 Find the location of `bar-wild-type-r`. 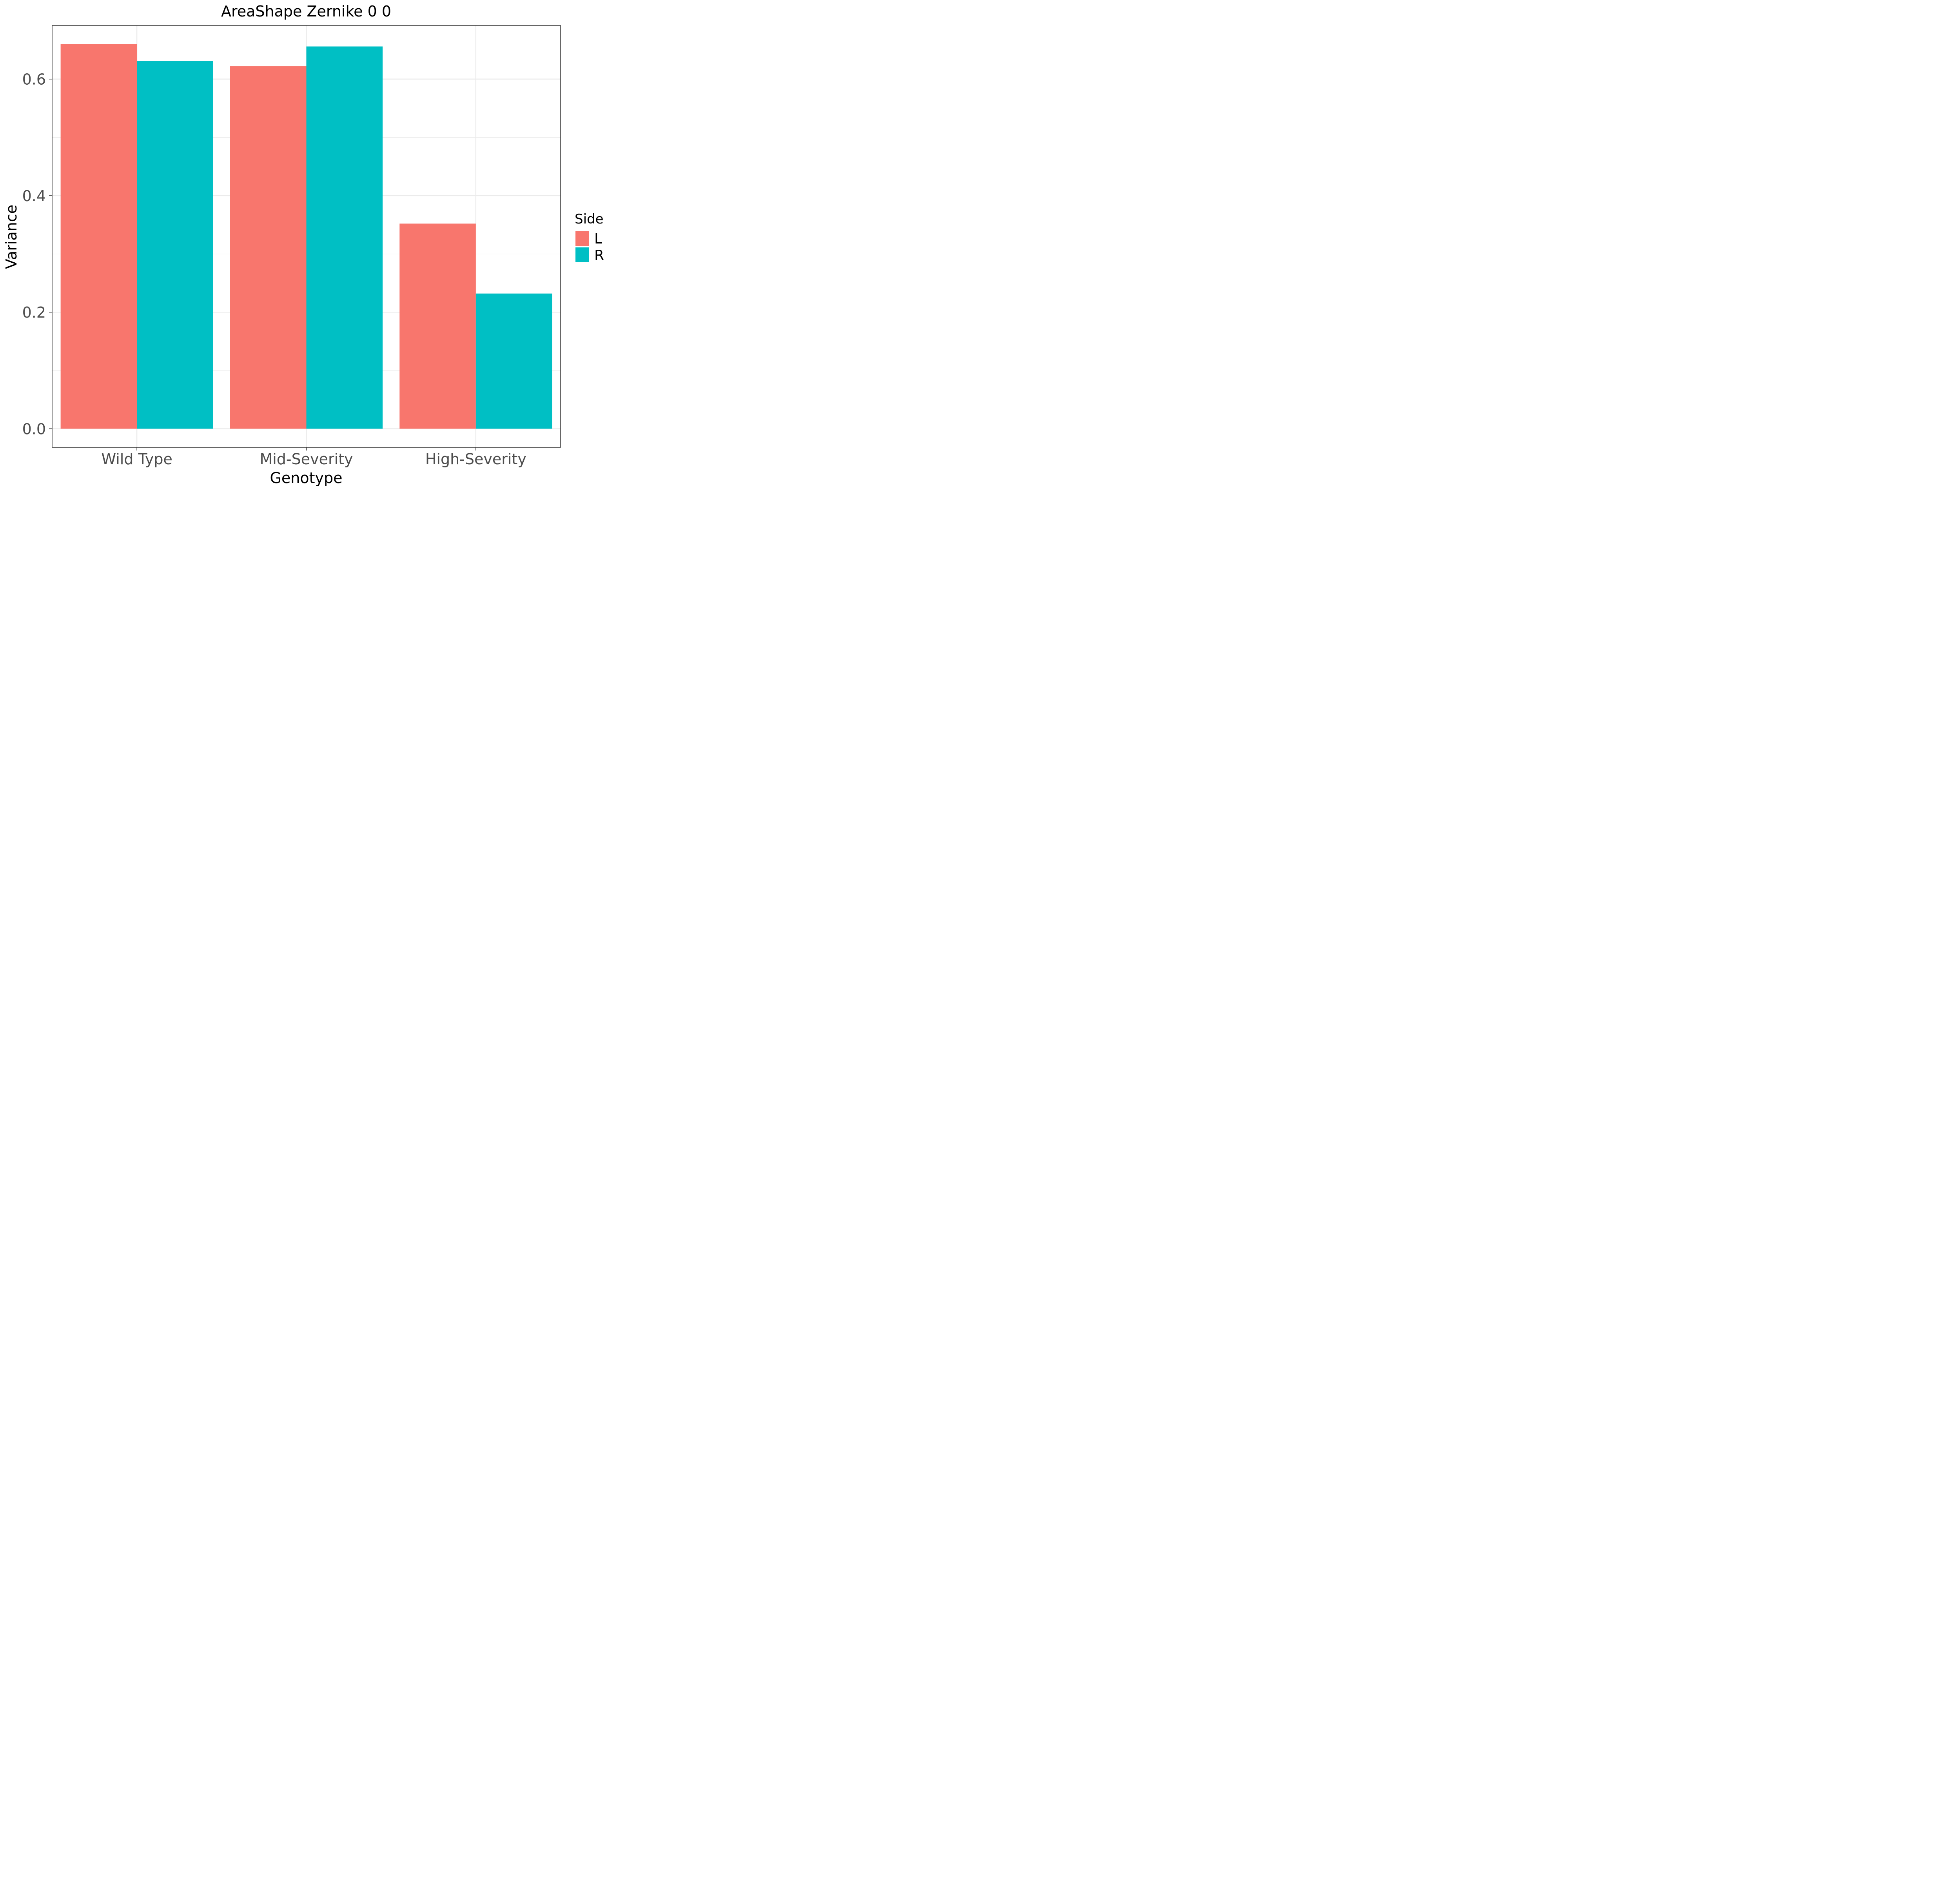

bar-wild-type-r is located at coordinates (175, 245).